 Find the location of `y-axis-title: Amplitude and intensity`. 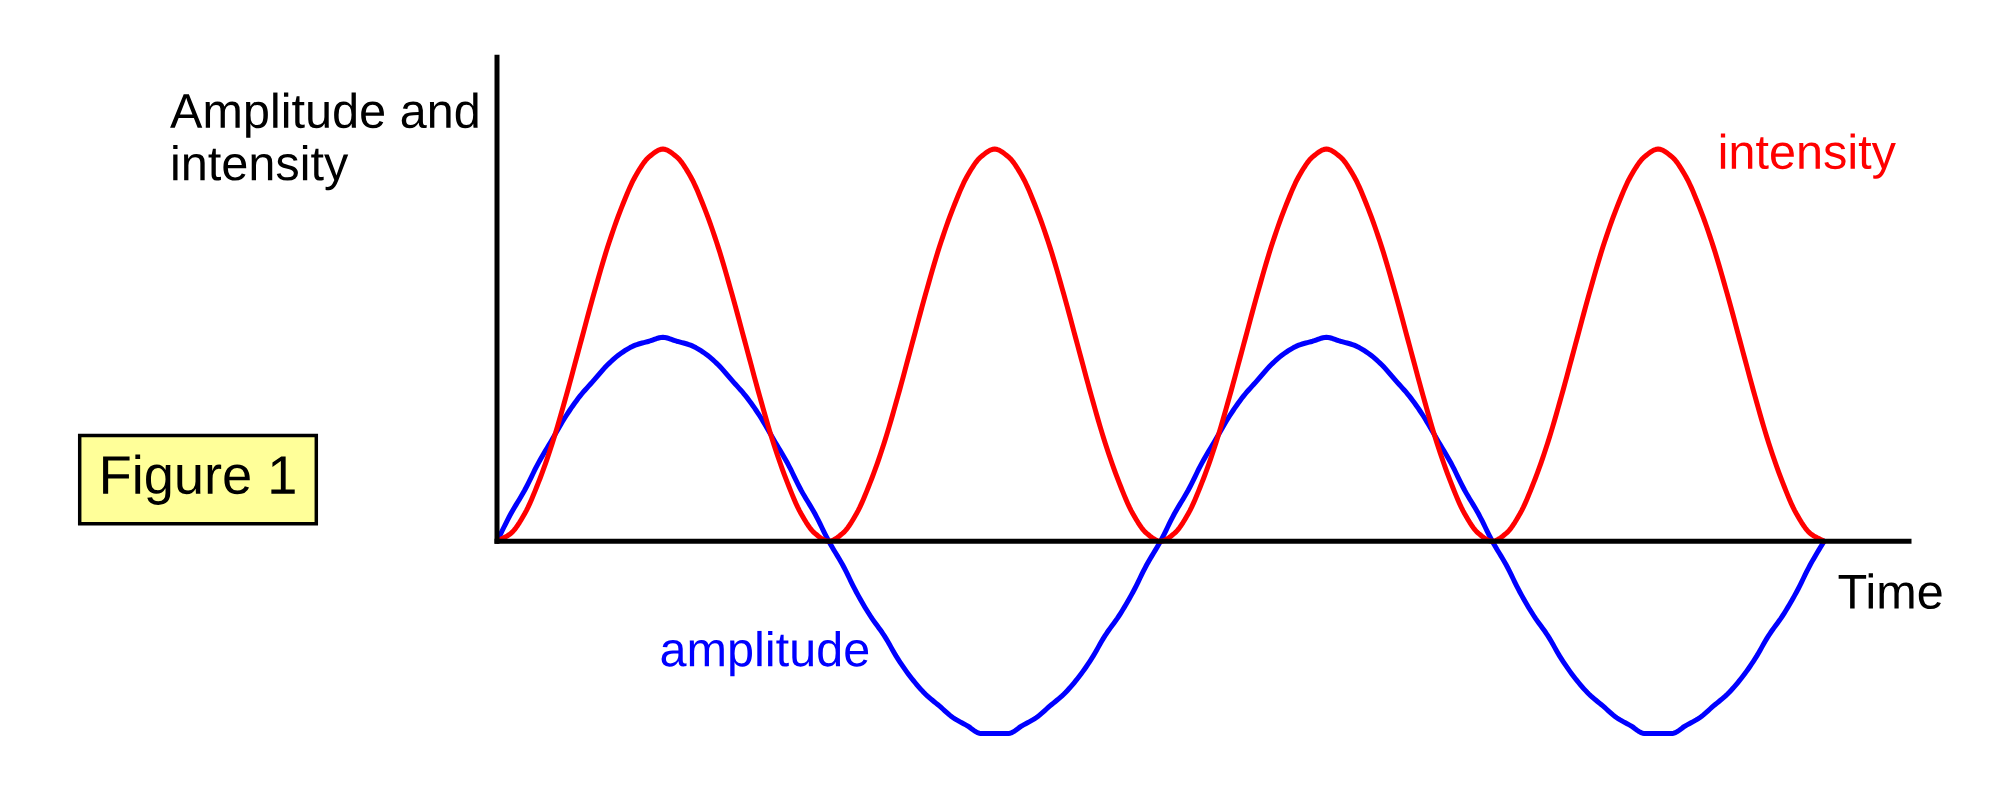

y-axis-title: Amplitude and intensity is located at coordinates (324, 141).